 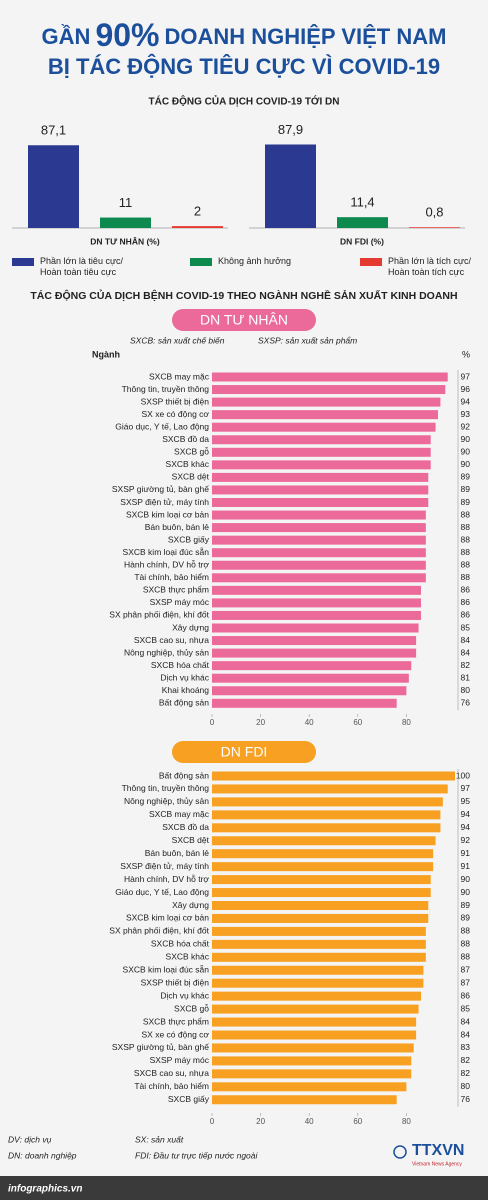 What do you see at coordinates (309, 1121) in the screenshot?
I see `x-tick-label: 40` at bounding box center [309, 1121].